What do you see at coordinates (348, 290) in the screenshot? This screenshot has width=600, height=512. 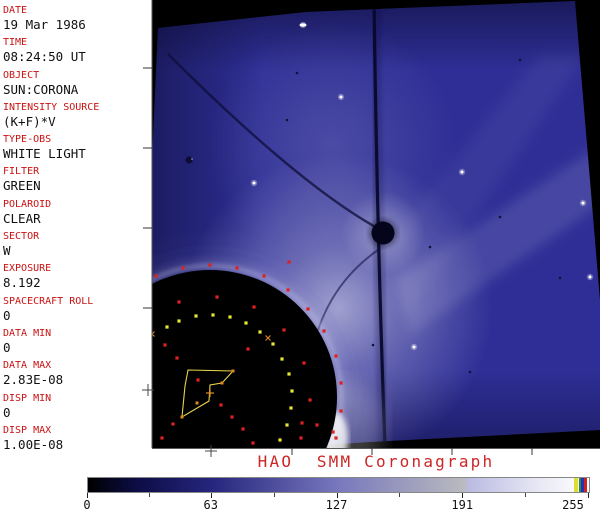 I see `curved-streak` at bounding box center [348, 290].